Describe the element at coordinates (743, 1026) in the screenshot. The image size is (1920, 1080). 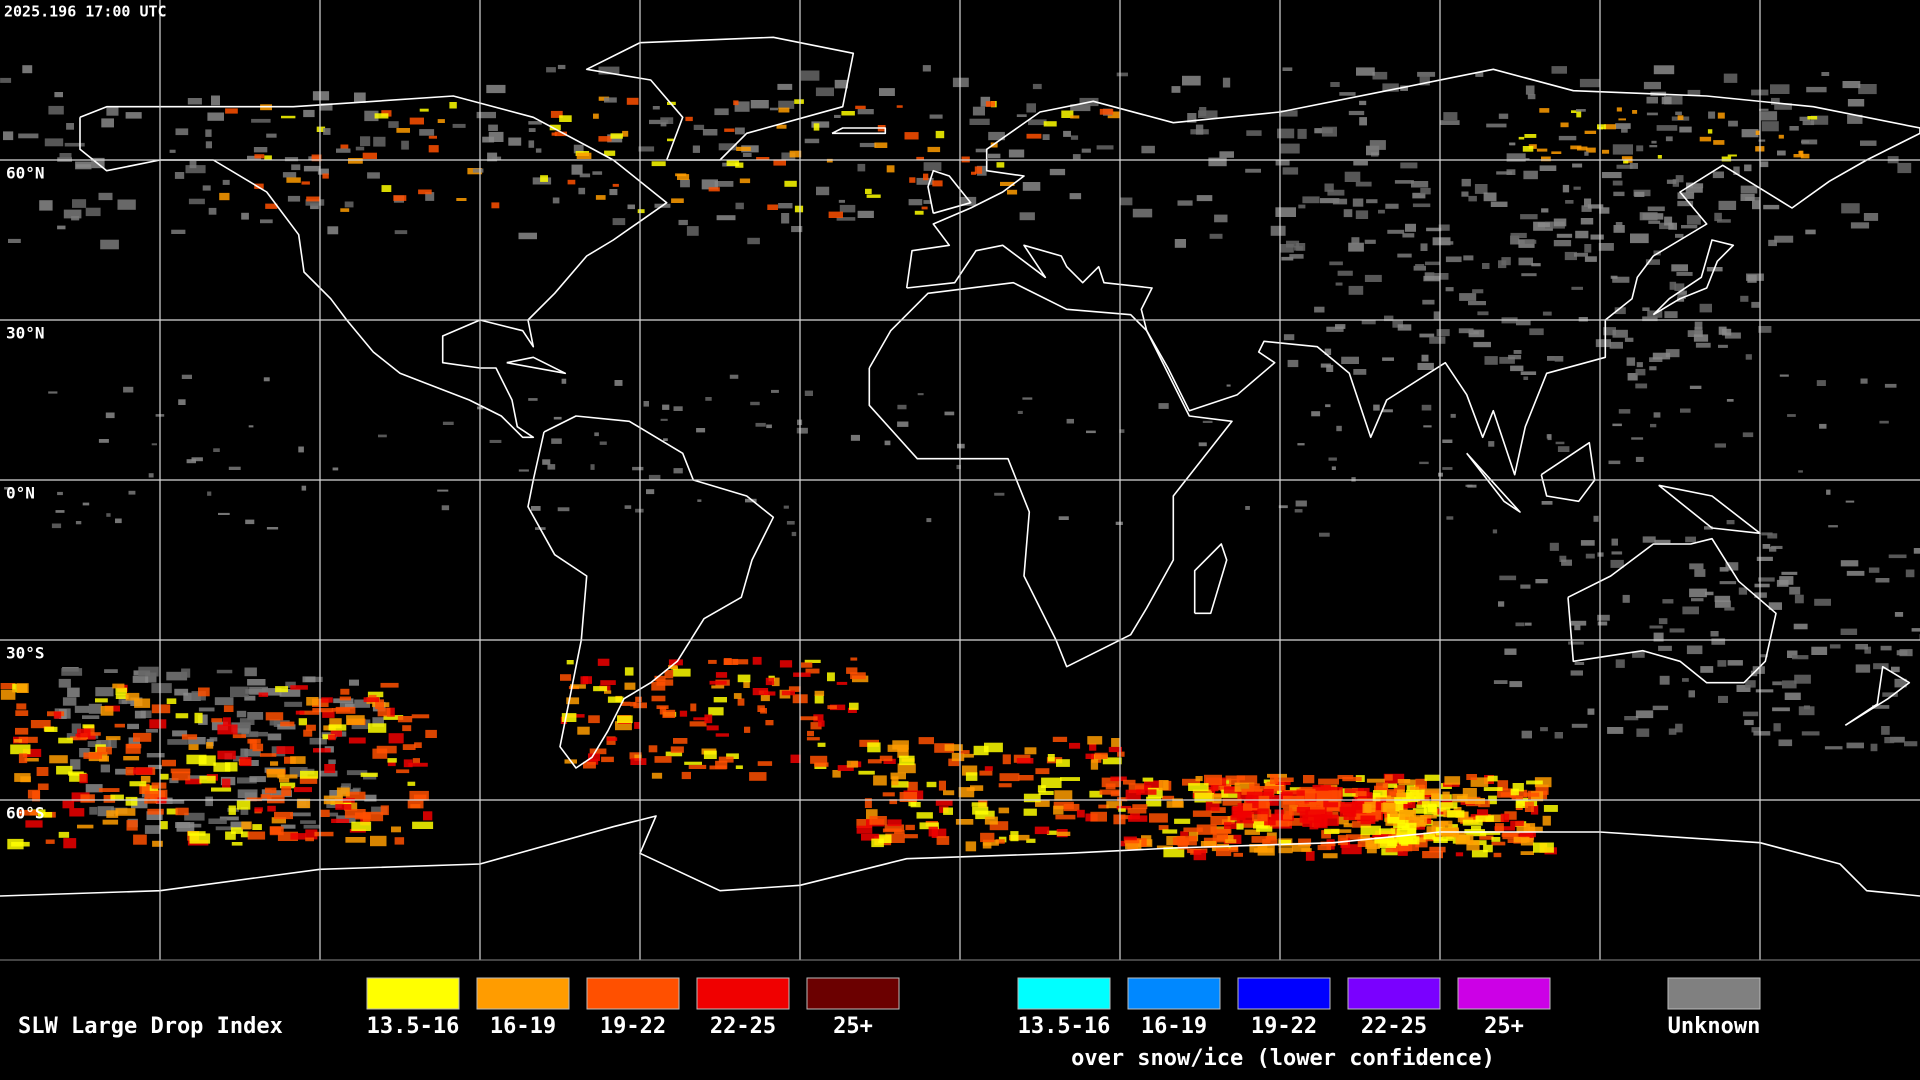
I see `legend-label: 22-25` at that location.